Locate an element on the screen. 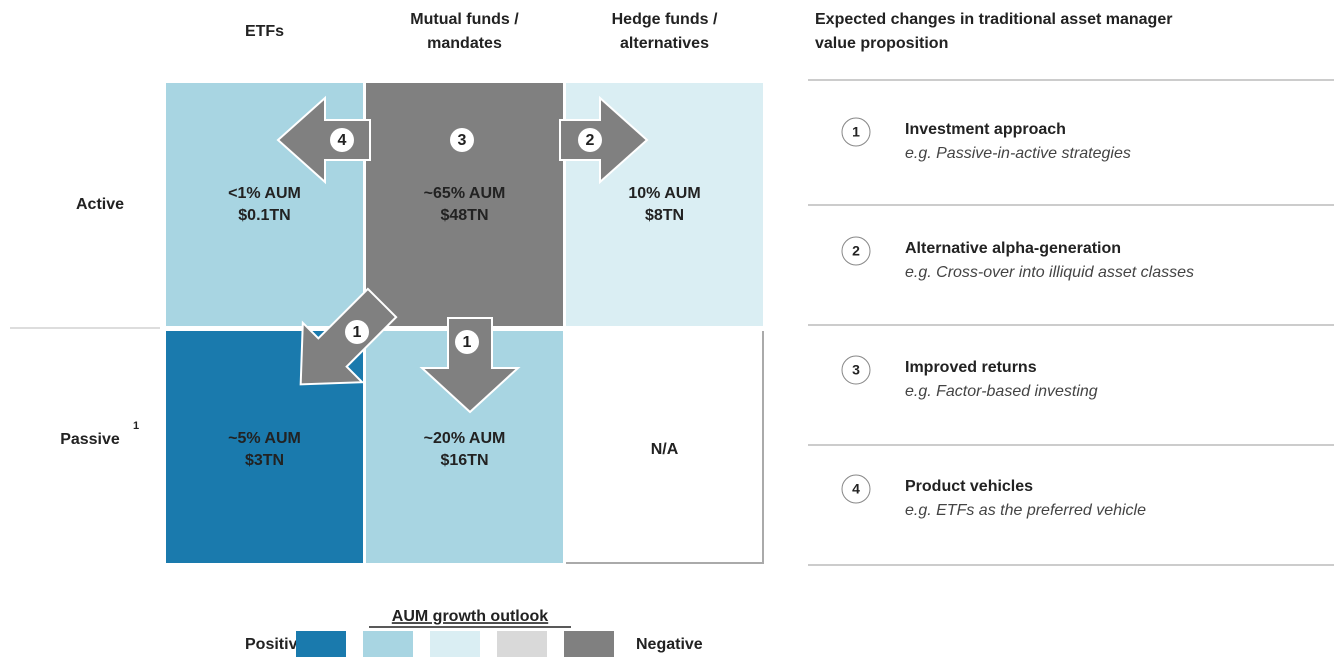 This screenshot has height=657, width=1344. item-example: e.g. Factor-based investing is located at coordinates (1001, 391).